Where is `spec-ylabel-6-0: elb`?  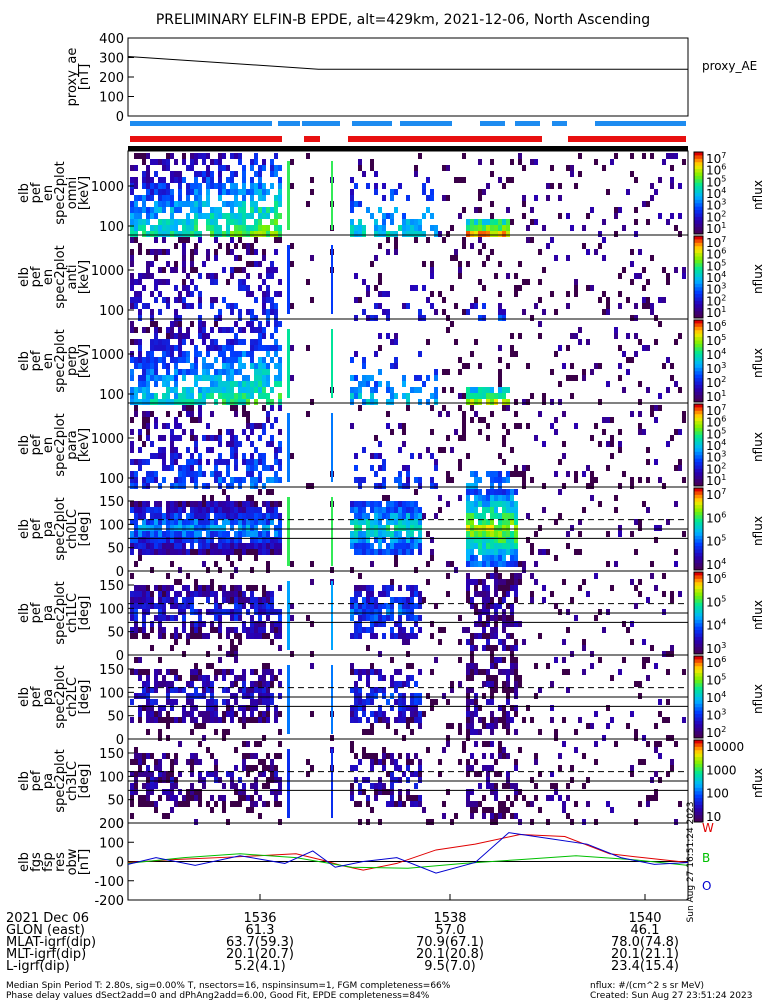 spec-ylabel-6-0: elb is located at coordinates (24, 697).